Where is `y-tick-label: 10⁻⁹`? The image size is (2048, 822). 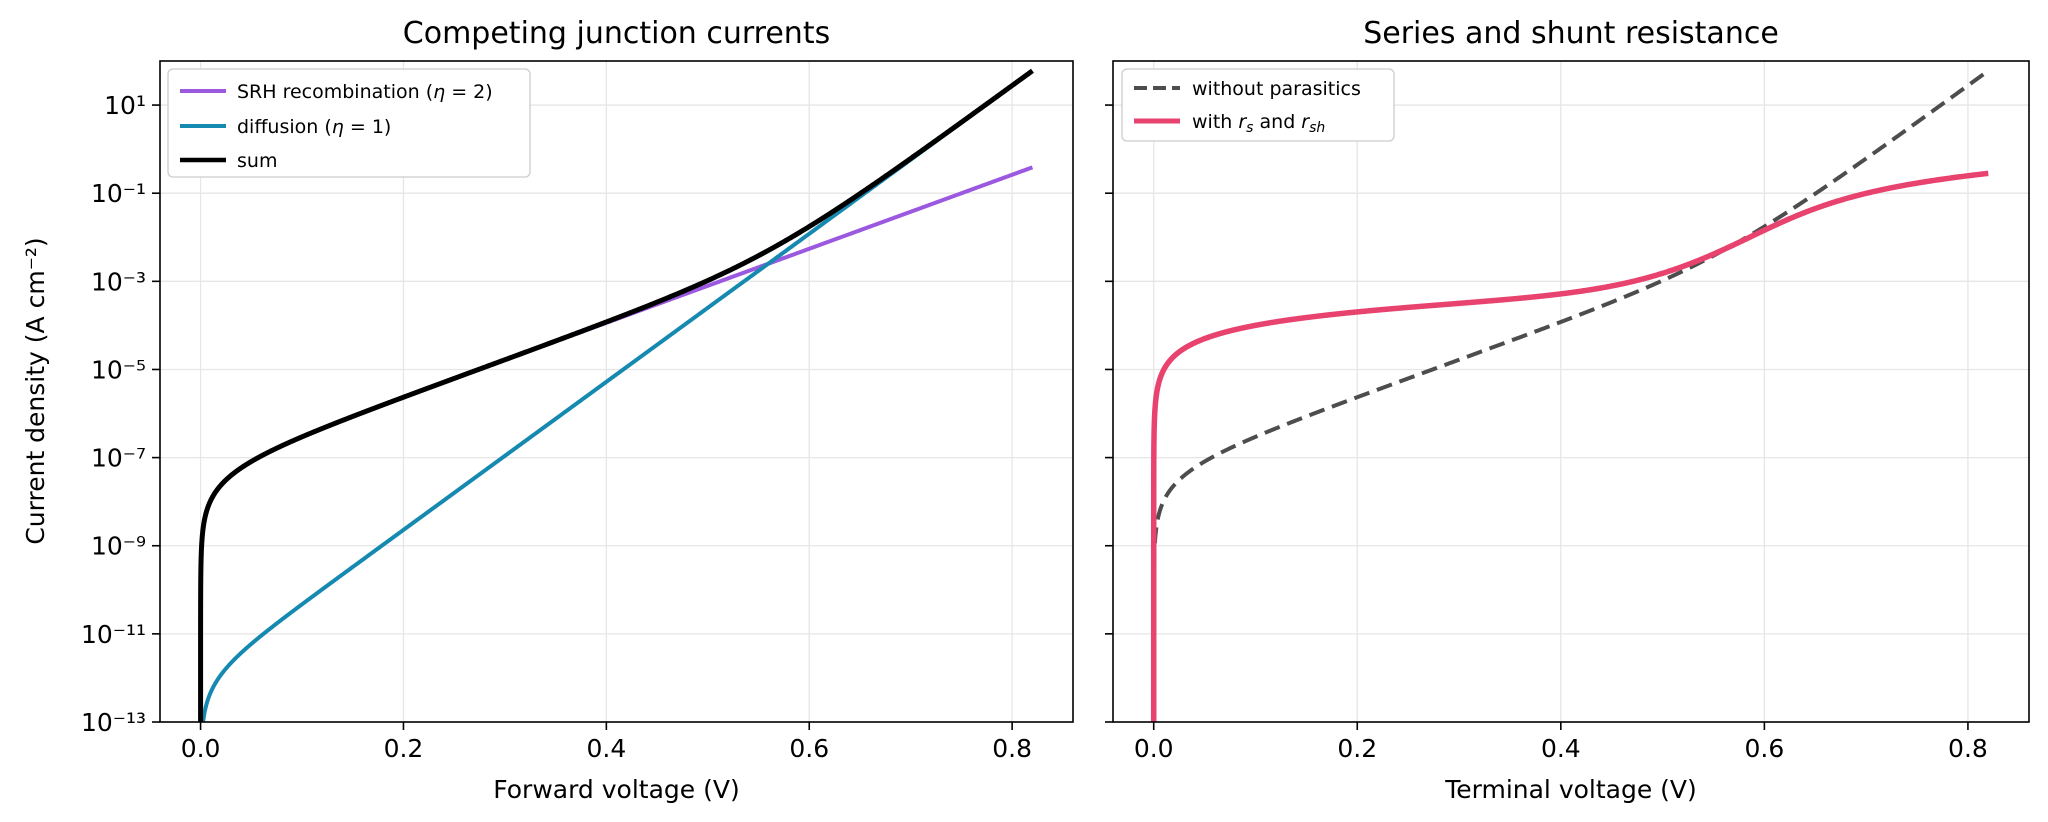
y-tick-label: 10⁻⁹ is located at coordinates (118, 546).